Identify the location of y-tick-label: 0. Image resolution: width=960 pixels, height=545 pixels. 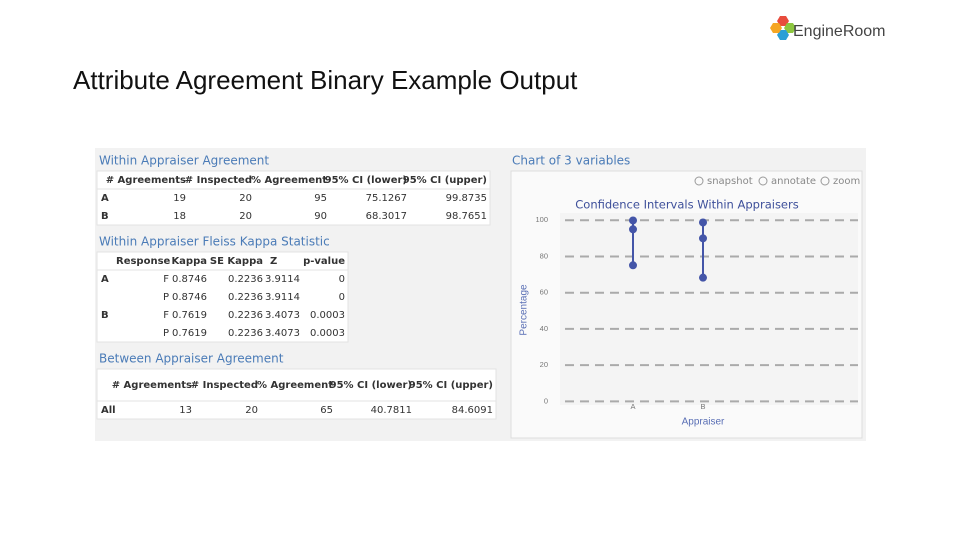
(546, 400).